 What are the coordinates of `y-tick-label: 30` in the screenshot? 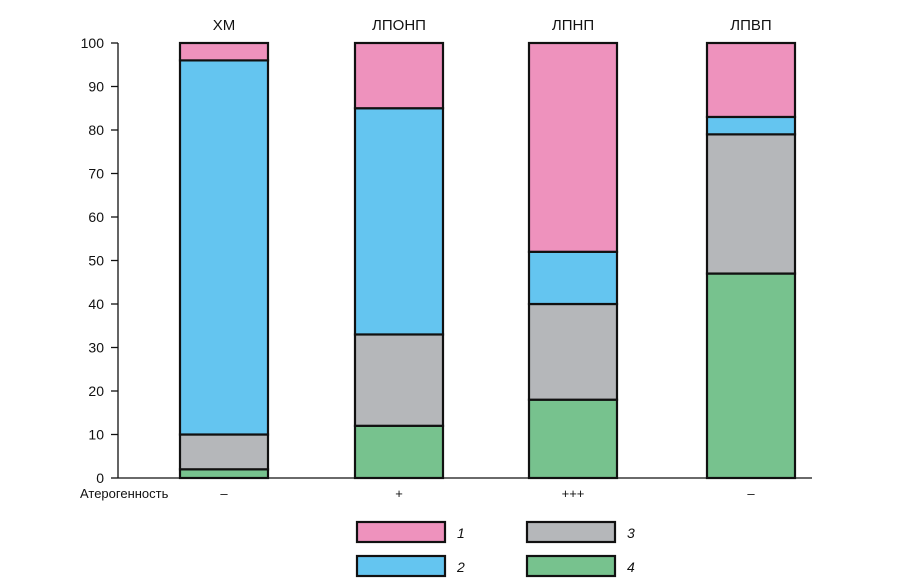 It's located at (96, 348).